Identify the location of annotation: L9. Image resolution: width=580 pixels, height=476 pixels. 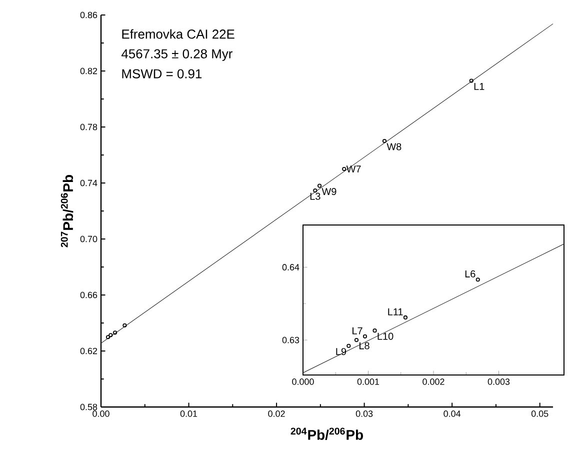
(341, 352).